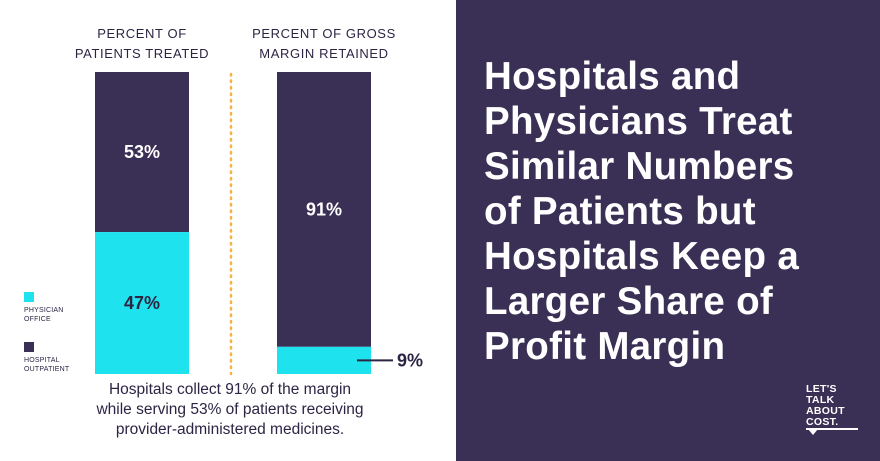 This screenshot has width=880, height=461. Describe the element at coordinates (821, 389) in the screenshot. I see `logo-line: LET'S` at that location.